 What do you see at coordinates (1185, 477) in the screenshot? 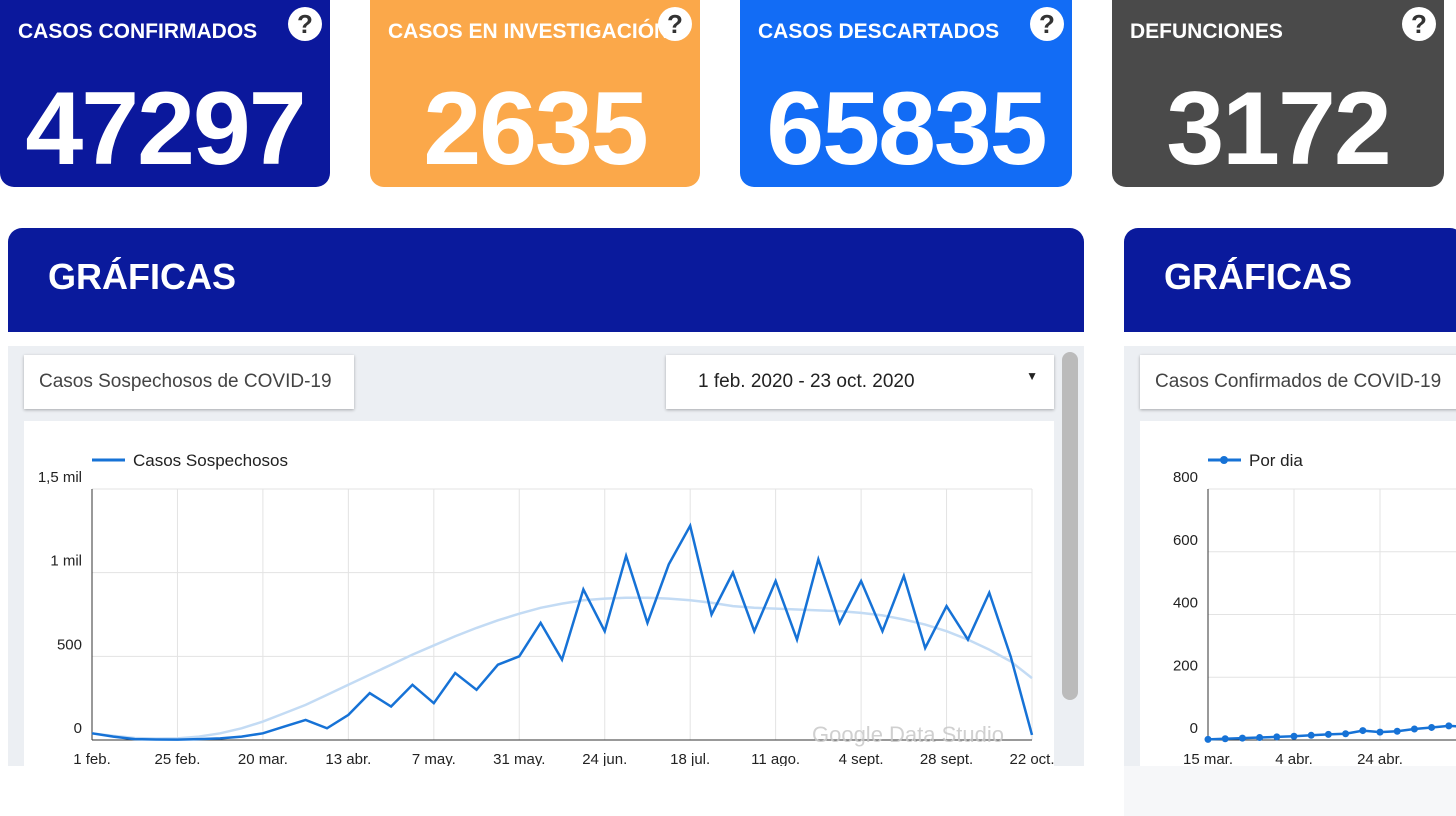
I see `y-tick-label: 800` at bounding box center [1185, 477].